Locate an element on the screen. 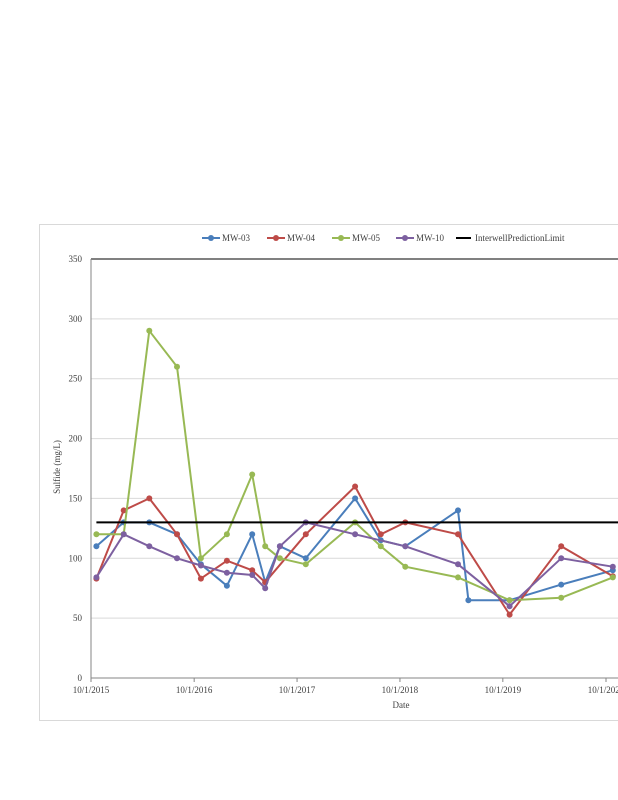  x-tick-label-0: 10/1/2015 is located at coordinates (91, 690).